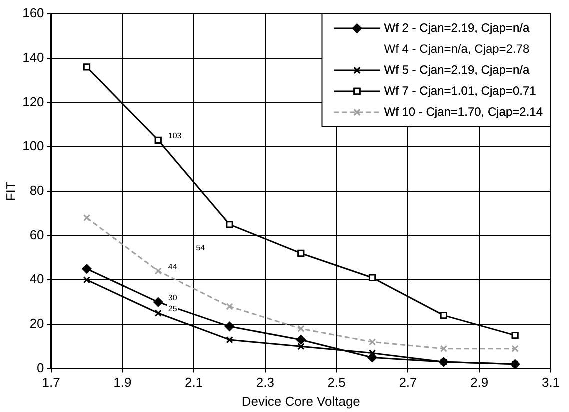 The height and width of the screenshot is (412, 569). I want to click on y-tick-label: 0, so click(40, 368).